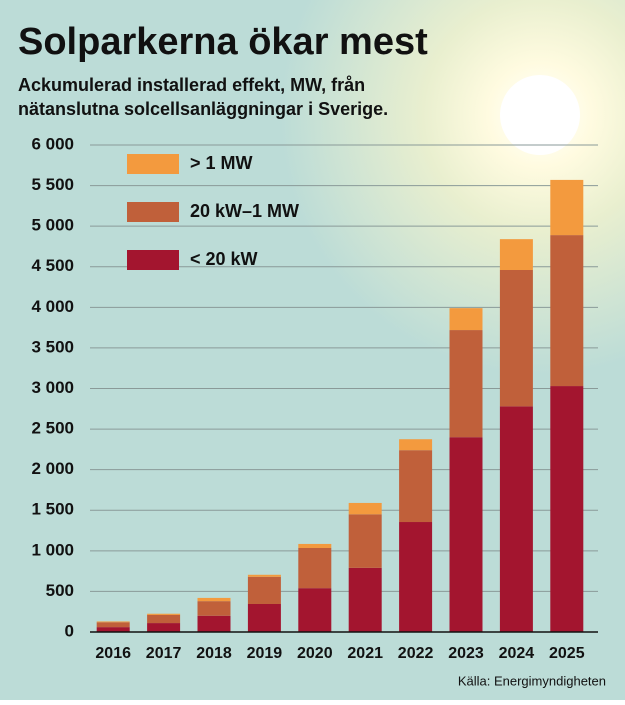 This screenshot has width=625, height=705. What do you see at coordinates (416, 653) in the screenshot?
I see `x-tick-label: 2022` at bounding box center [416, 653].